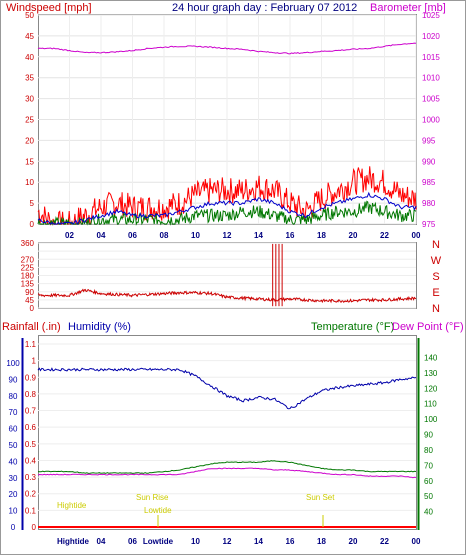 The image size is (466, 555). What do you see at coordinates (431, 373) in the screenshot?
I see `temperature-tick-label: 130` at bounding box center [431, 373].